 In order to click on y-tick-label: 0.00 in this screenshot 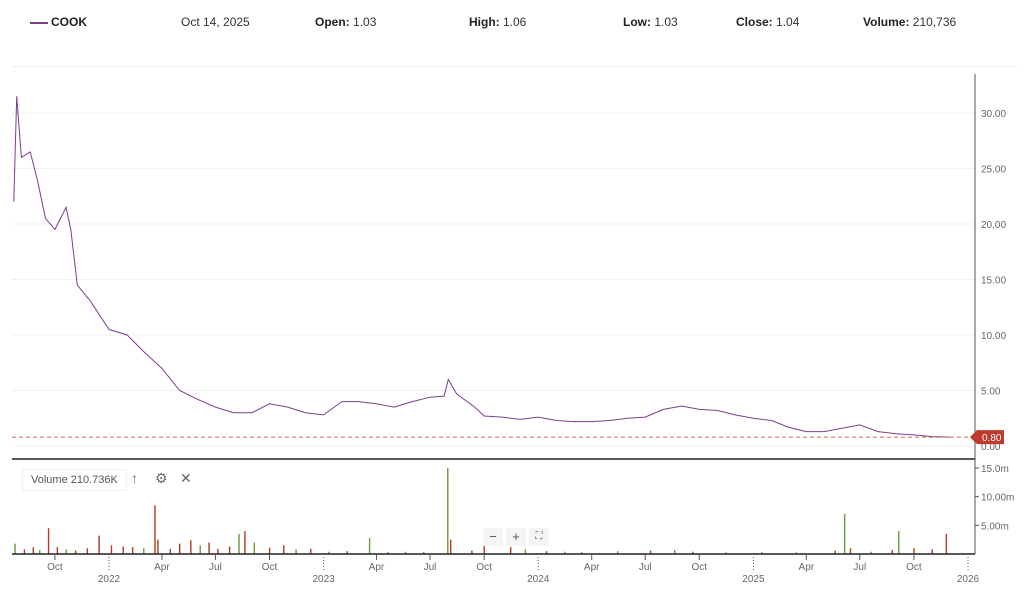, I will do `click(991, 447)`.